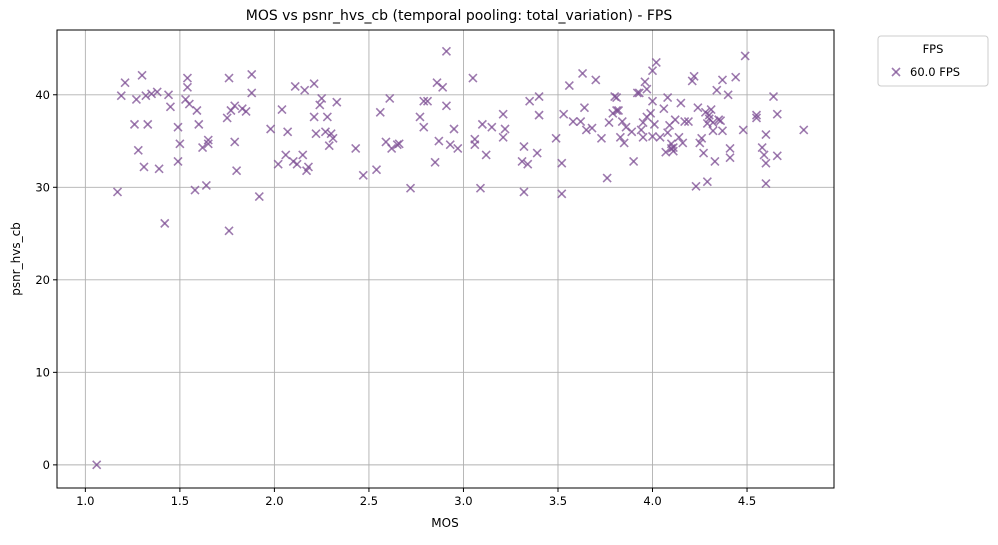 The image size is (998, 545). I want to click on legend: FPS 60.0 FPS, so click(933, 61).